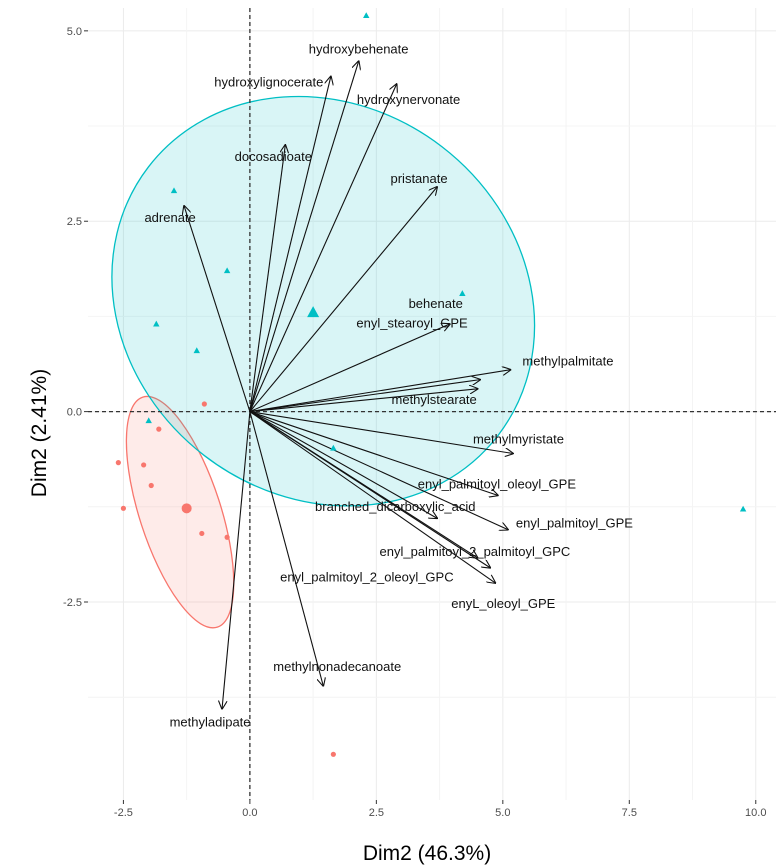 The width and height of the screenshot is (776, 867). I want to click on x-axis-title: Dim2 (46.3%), so click(427, 853).